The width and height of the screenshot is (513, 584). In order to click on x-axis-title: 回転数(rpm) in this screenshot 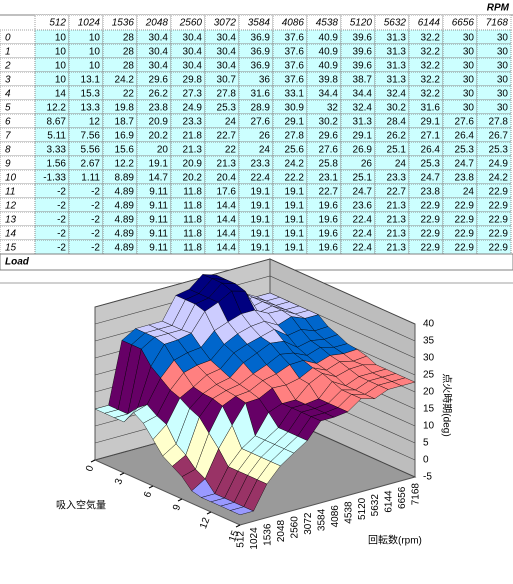, I will do `click(395, 540)`.